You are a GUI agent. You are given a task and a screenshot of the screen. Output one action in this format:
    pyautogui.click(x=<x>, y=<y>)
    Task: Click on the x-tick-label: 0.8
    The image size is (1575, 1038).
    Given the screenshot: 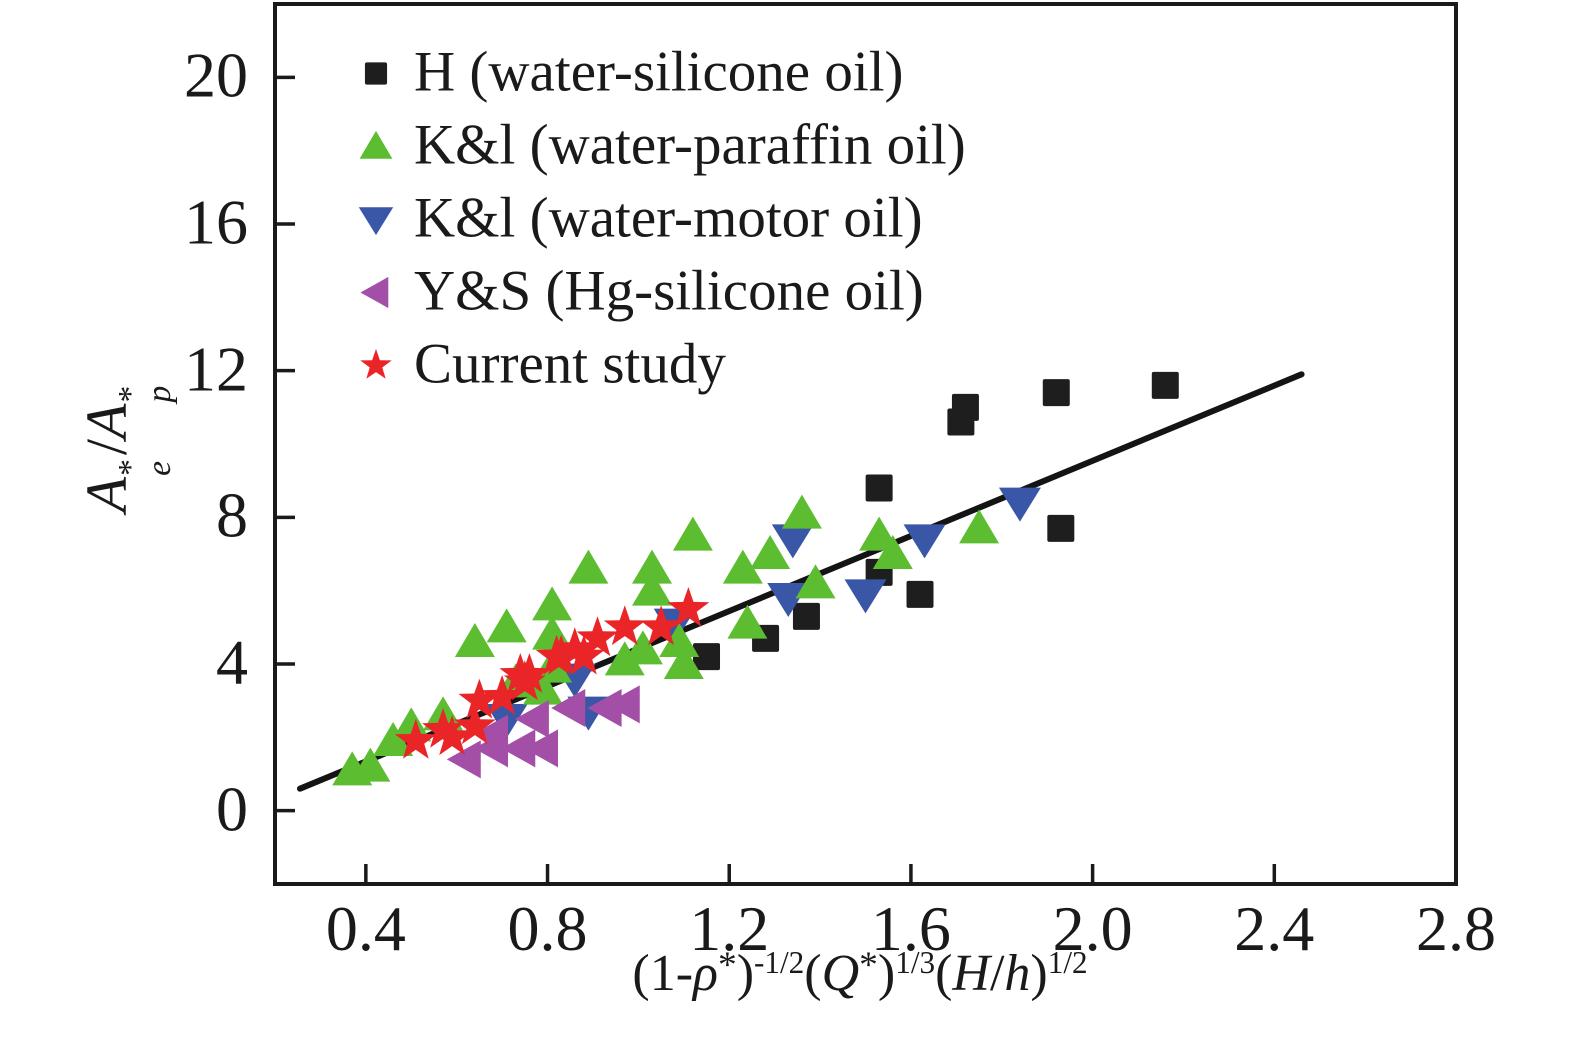 What is the action you would take?
    pyautogui.click(x=547, y=928)
    